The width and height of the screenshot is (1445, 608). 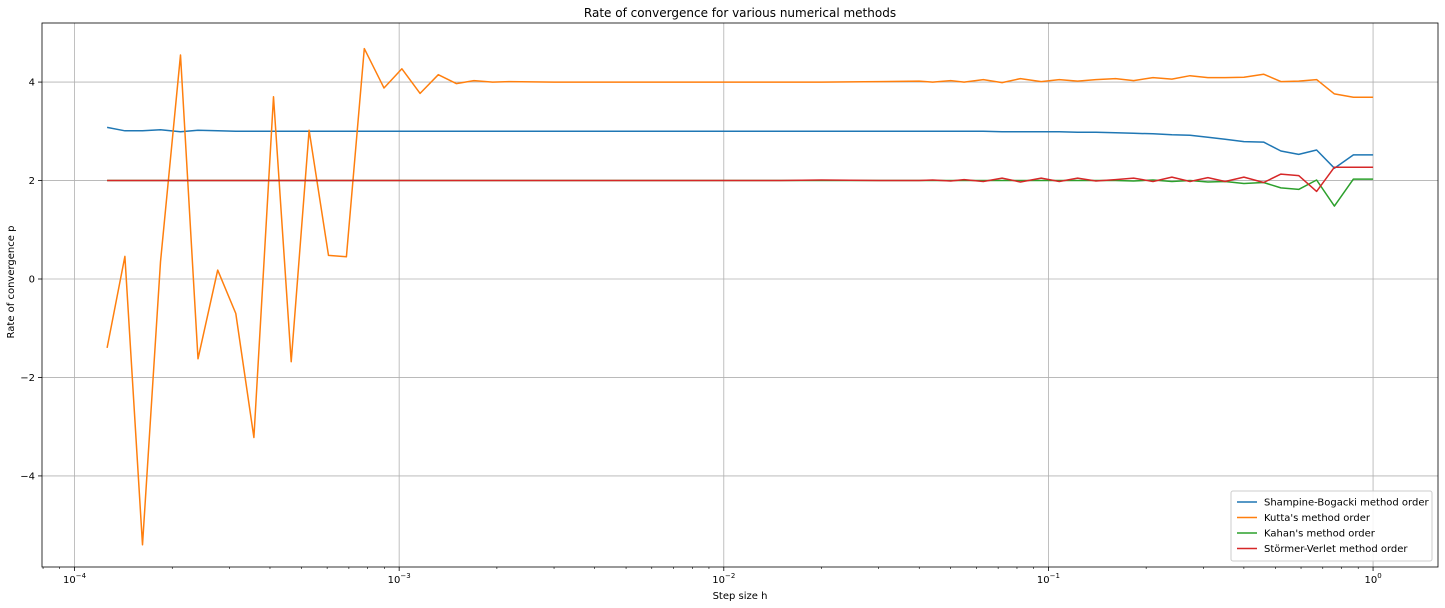 I want to click on y-axis-label: Rate of convergence p, so click(x=11, y=282).